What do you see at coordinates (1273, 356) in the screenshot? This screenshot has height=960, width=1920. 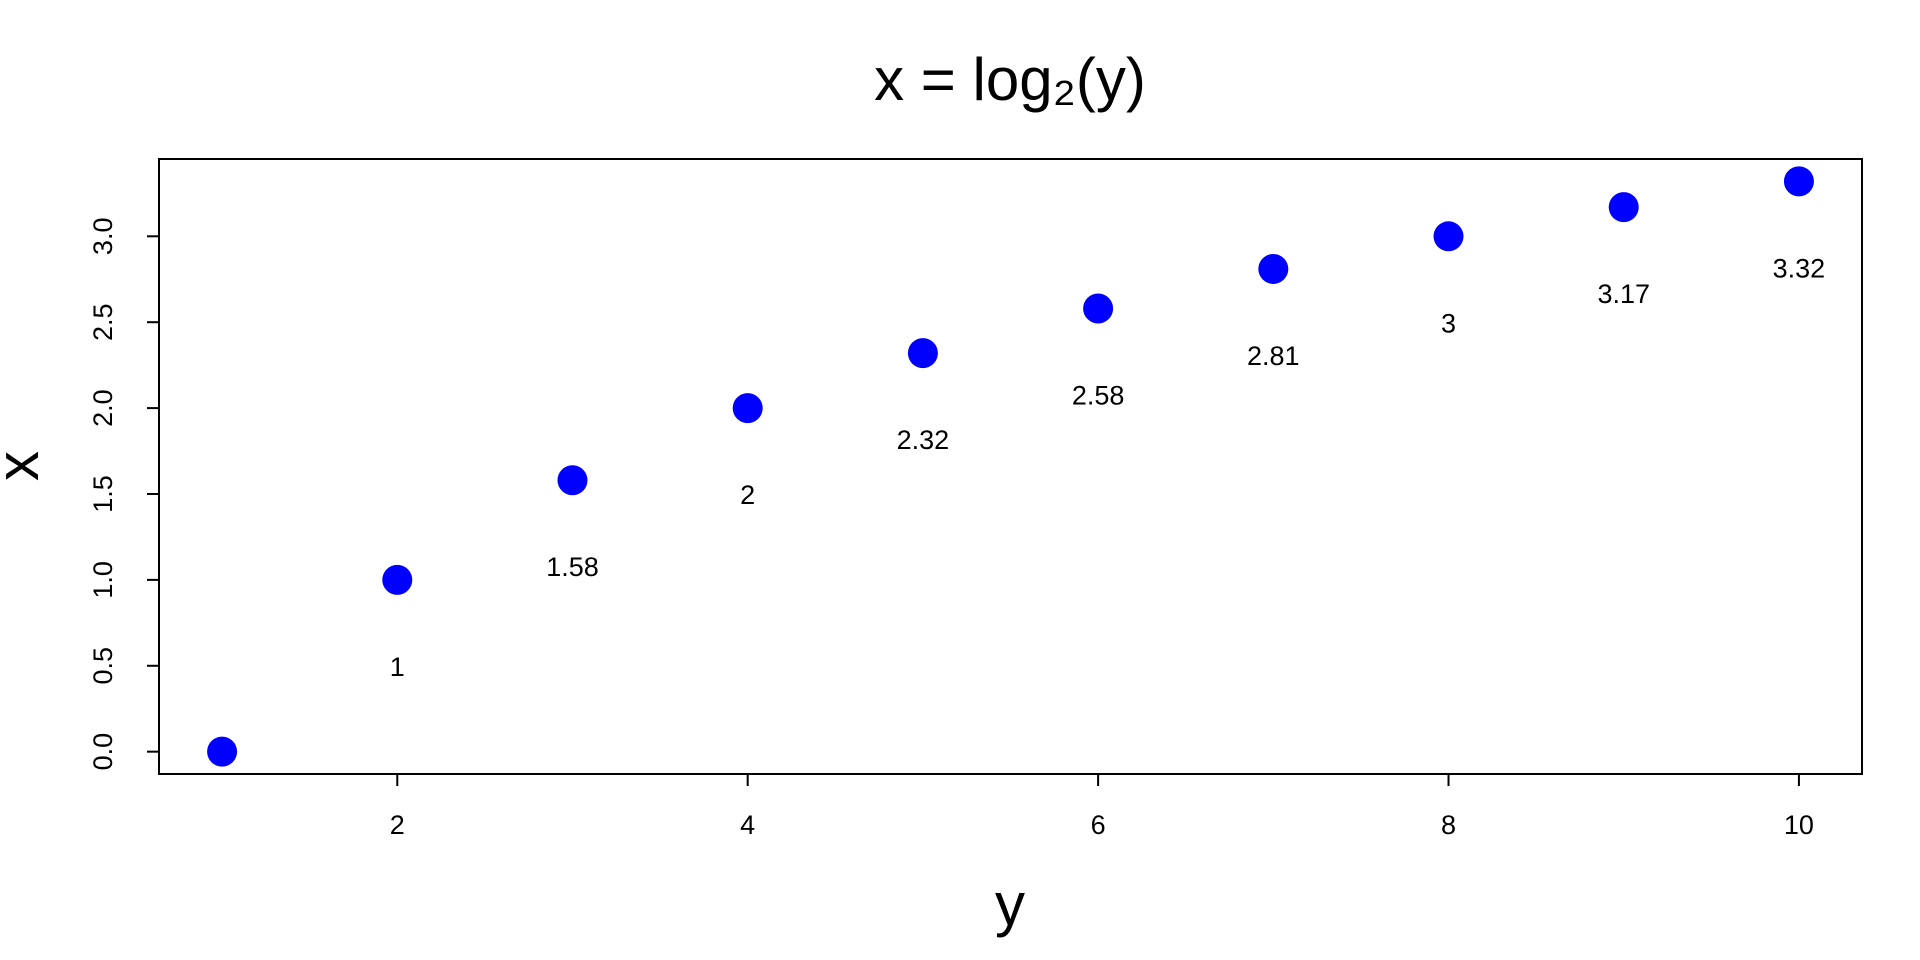 I see `value-label: 2.81` at bounding box center [1273, 356].